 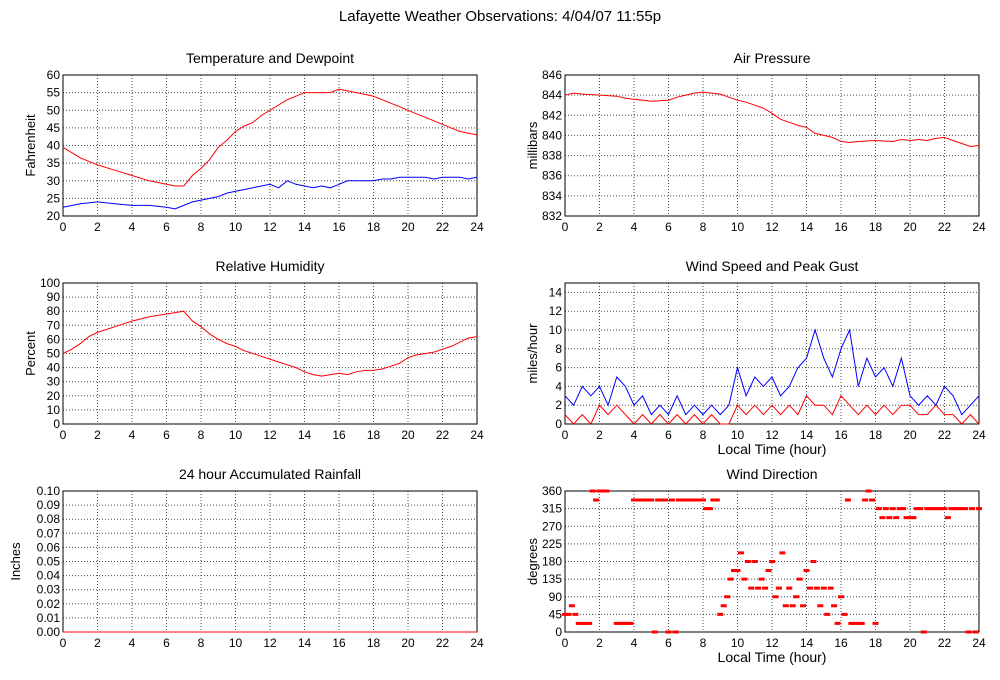 I want to click on y-axis-label: miles/hour, so click(x=532, y=353).